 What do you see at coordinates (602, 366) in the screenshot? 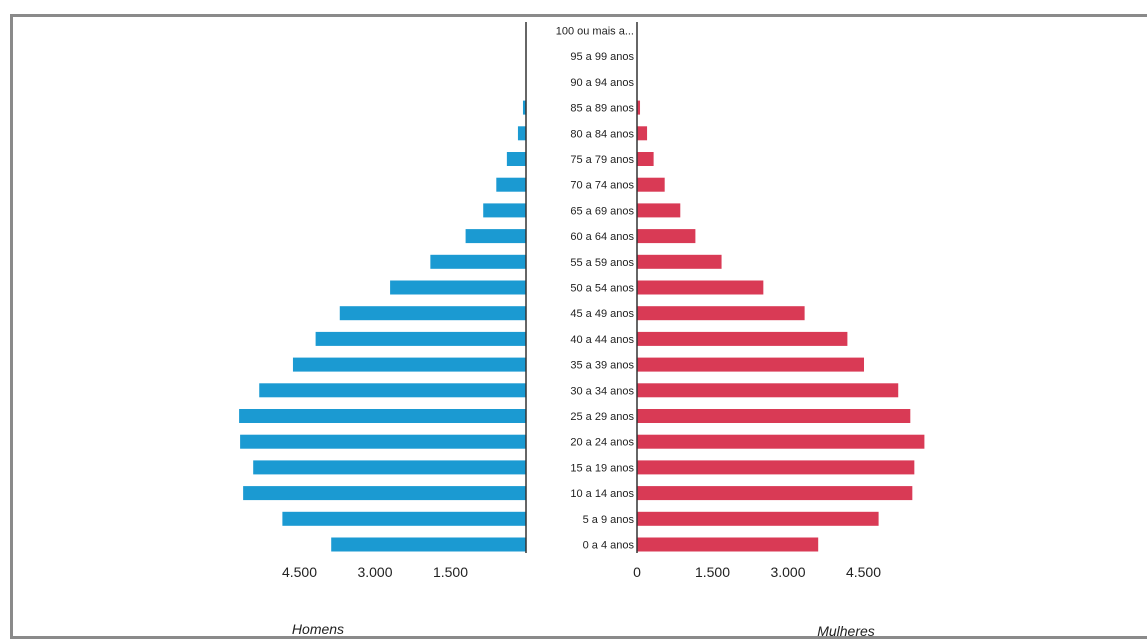
I see `age-group-label: 35 a 39 anos` at bounding box center [602, 366].